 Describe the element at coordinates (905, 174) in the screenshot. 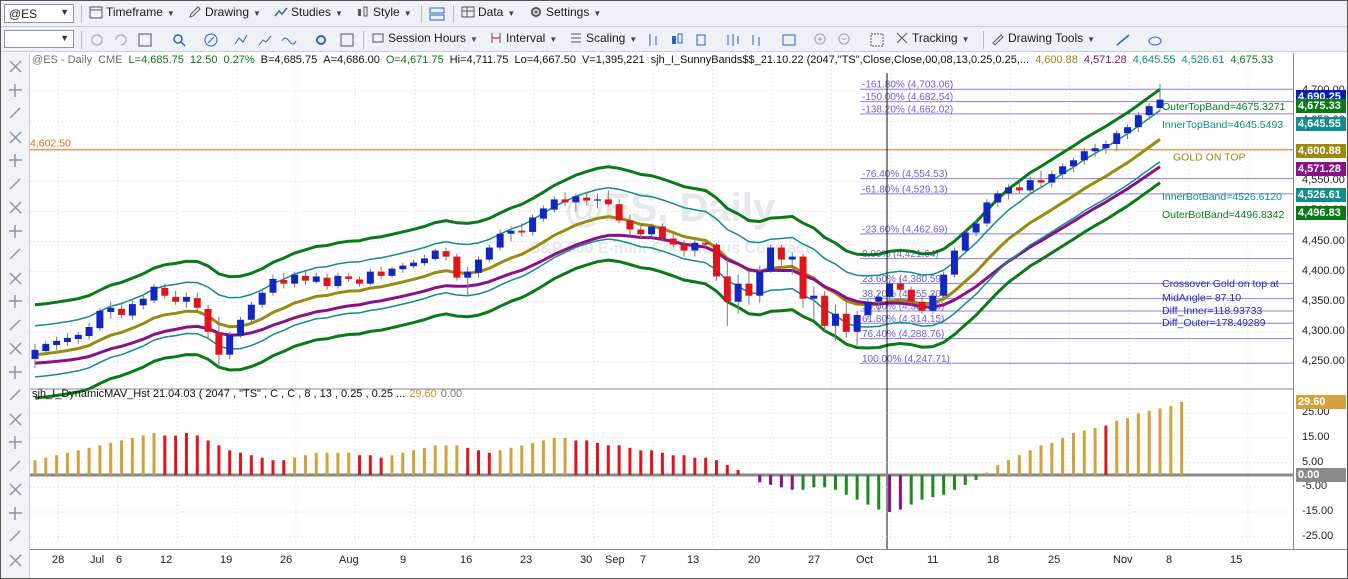

I see `fib-label: -76.40% (4,554.53)` at that location.